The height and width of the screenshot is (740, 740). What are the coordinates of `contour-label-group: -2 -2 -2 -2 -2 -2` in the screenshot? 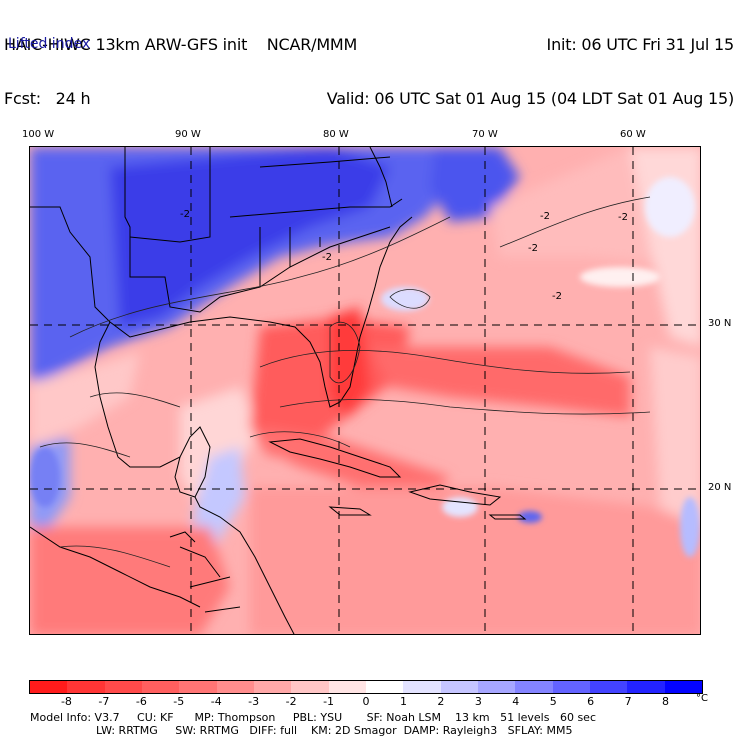 It's located at (404, 255).